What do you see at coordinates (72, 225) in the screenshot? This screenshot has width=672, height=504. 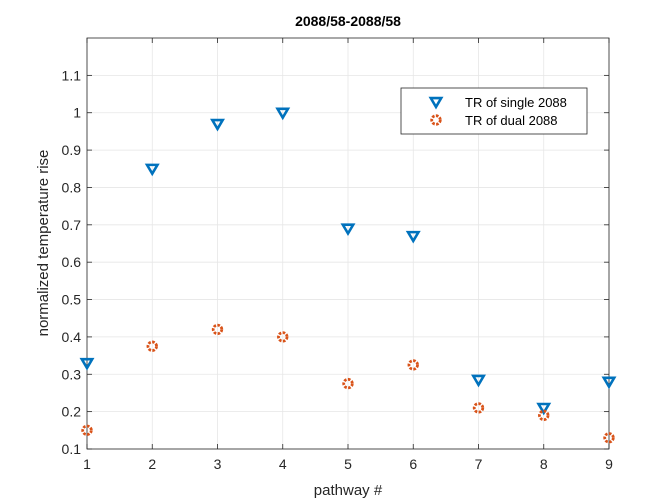 I see `y-tick-label: 0.7` at bounding box center [72, 225].